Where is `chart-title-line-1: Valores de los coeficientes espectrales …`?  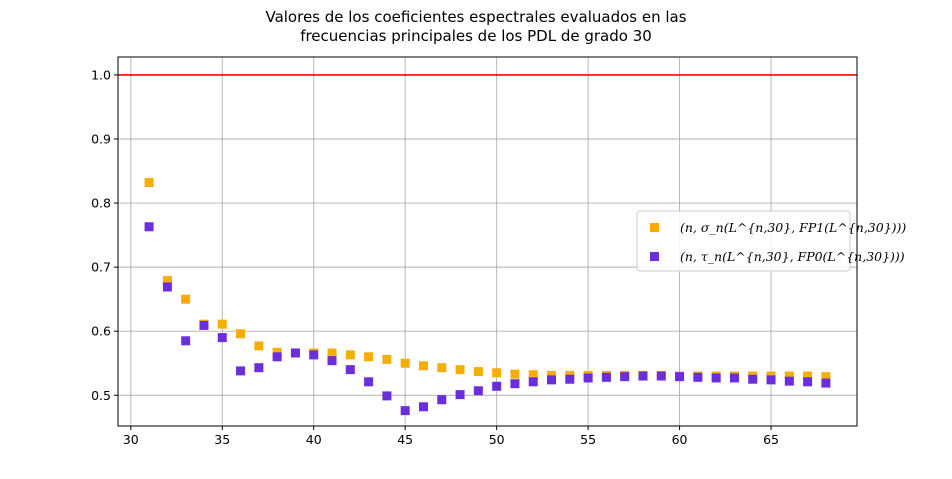 chart-title-line-1: Valores de los coeficientes espectrales … is located at coordinates (476, 17).